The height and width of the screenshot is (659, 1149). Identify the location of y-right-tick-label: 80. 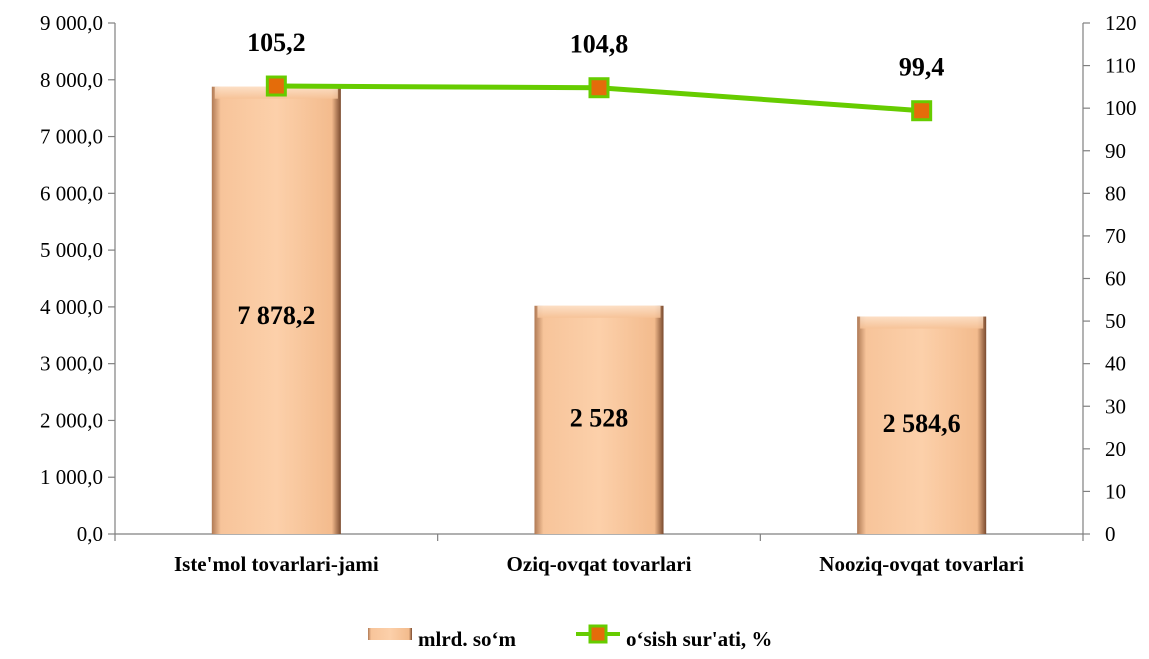
(1115, 193).